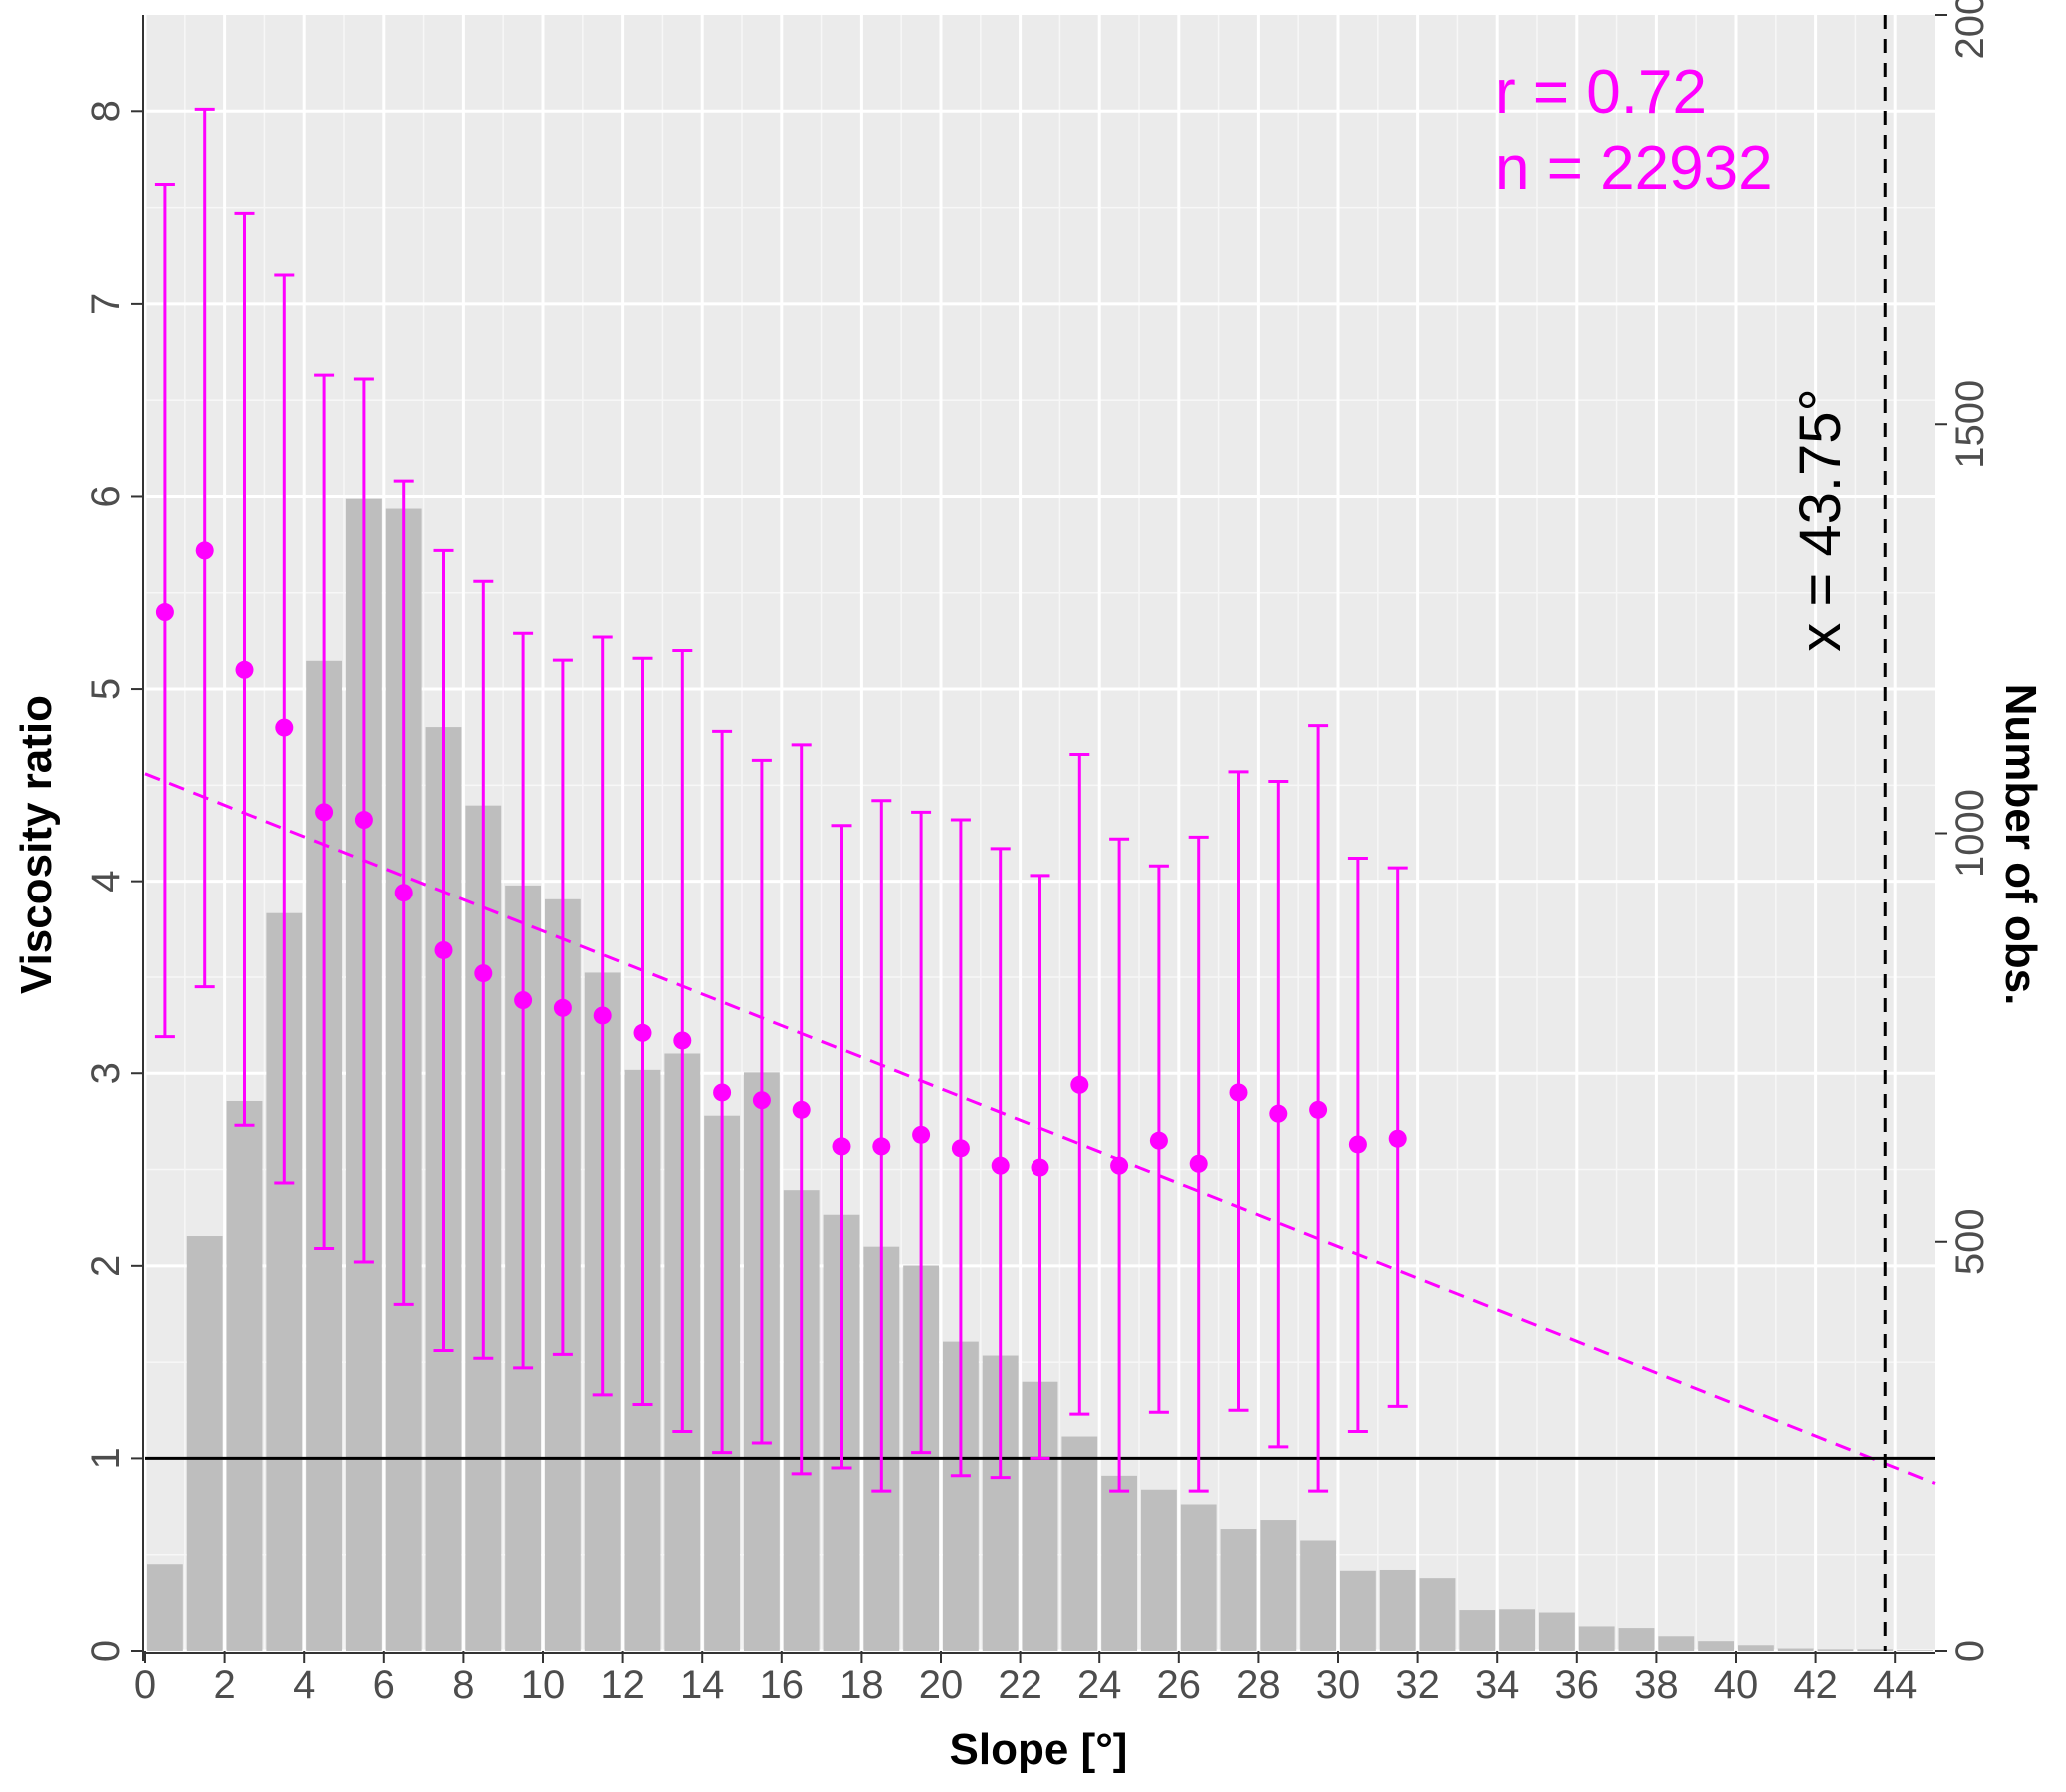  I want to click on vline-annotation: x = 43.75°, so click(1820, 519).